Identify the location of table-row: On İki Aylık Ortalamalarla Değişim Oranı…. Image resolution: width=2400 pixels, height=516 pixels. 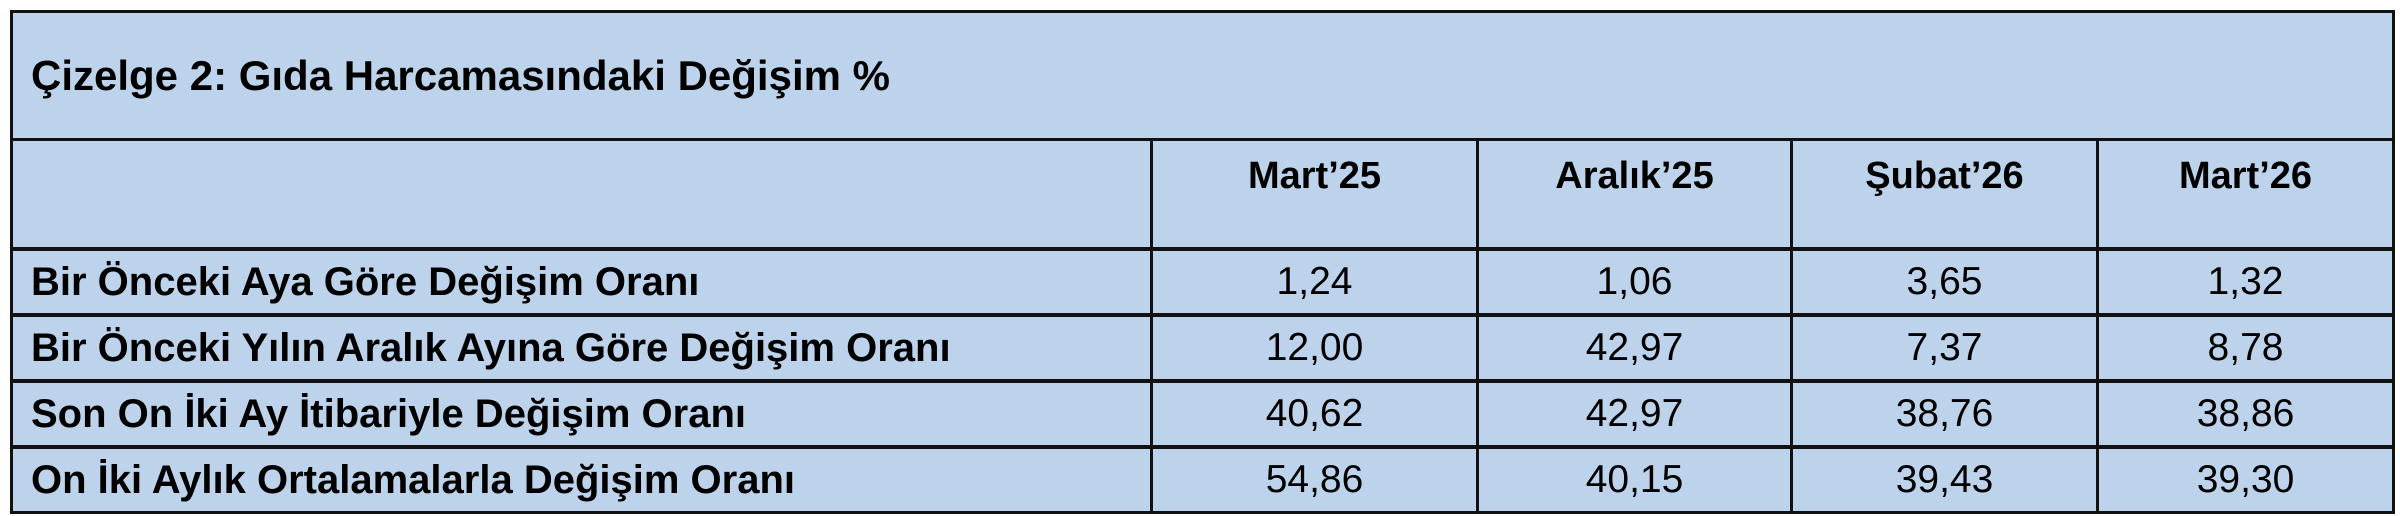
(1202, 479).